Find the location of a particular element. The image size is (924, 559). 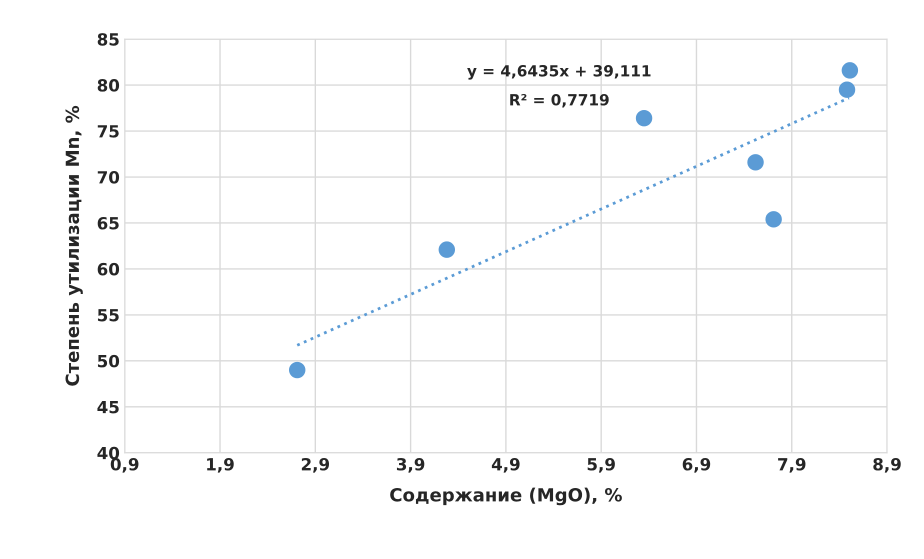

x-tick-label: 2,9 is located at coordinates (316, 465).